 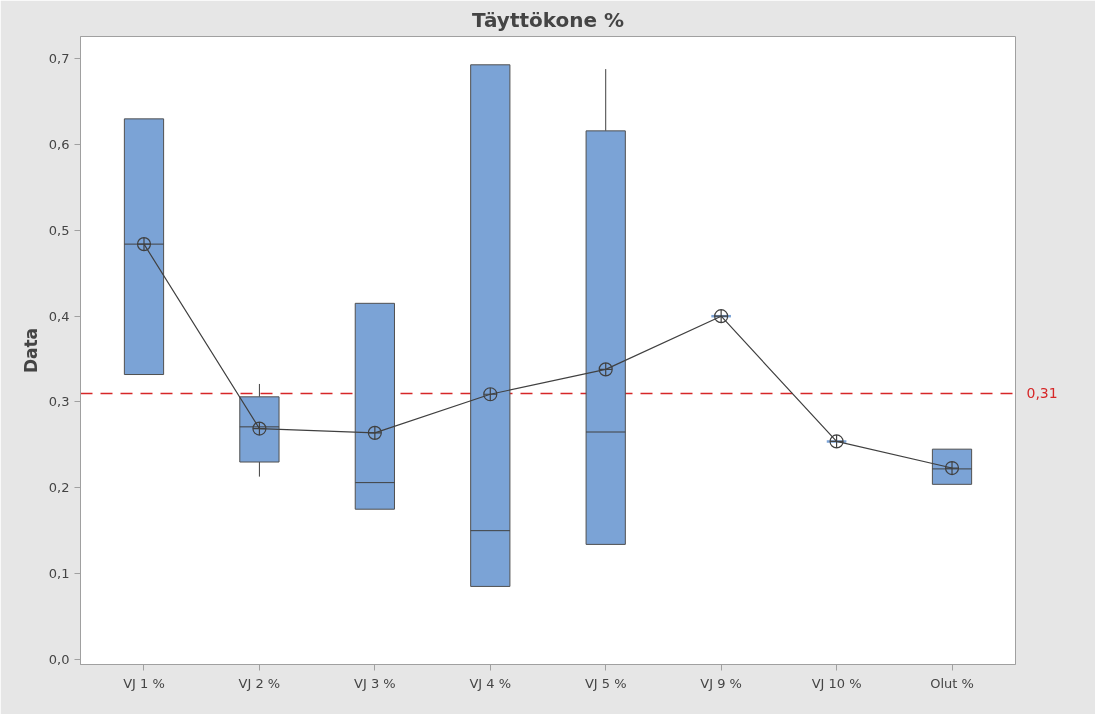 What do you see at coordinates (836, 683) in the screenshot?
I see `x-tick-label: VJ 10 %` at bounding box center [836, 683].